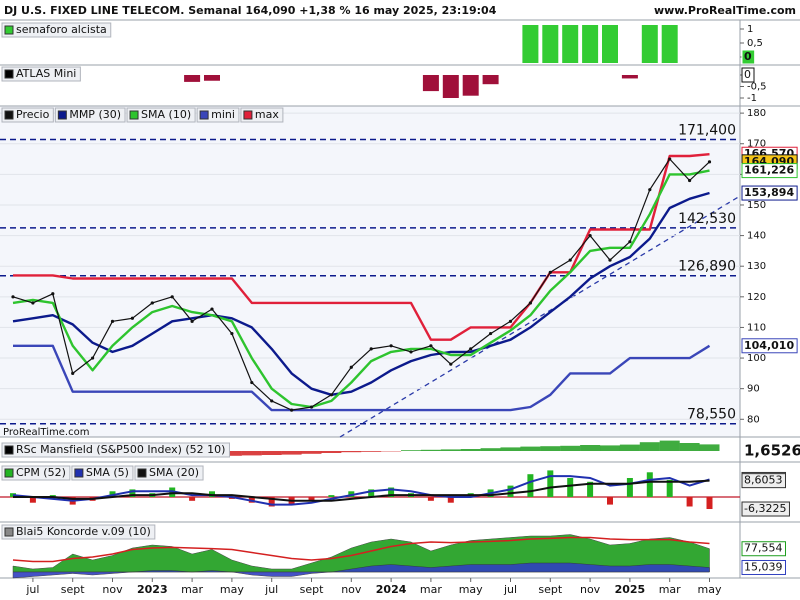 The width and height of the screenshot is (800, 600). Describe the element at coordinates (262, 115) in the screenshot. I see `panel-legend: max` at that location.